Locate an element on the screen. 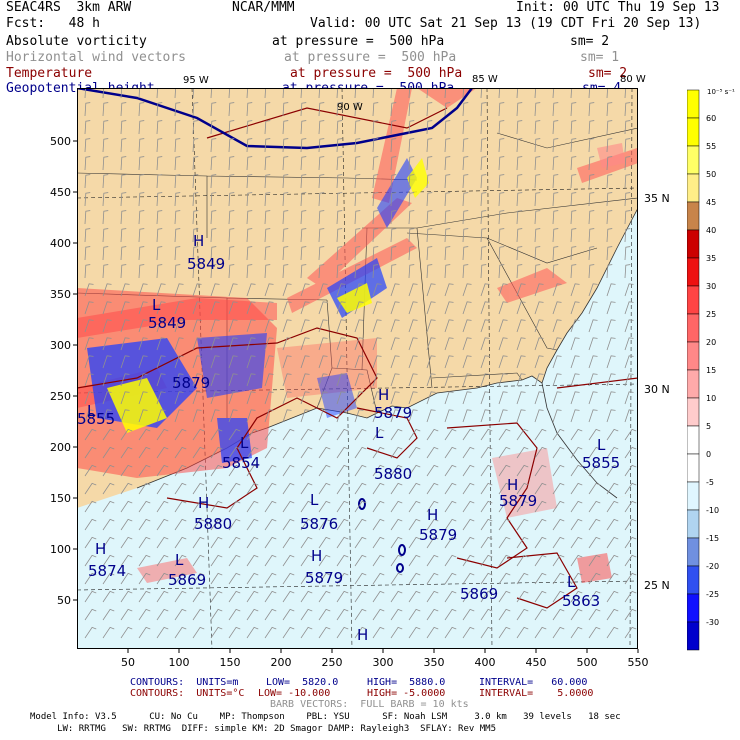 The width and height of the screenshot is (740, 740). height-small-contours is located at coordinates (382, 535).